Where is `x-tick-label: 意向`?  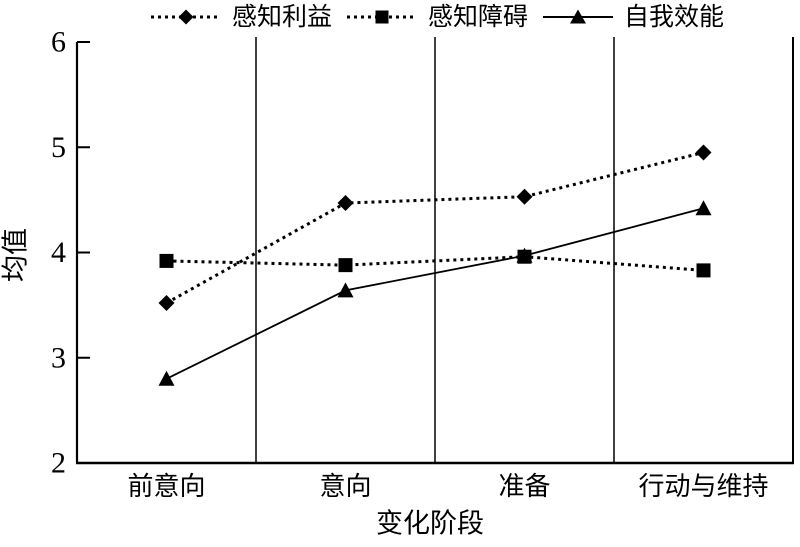 x-tick-label: 意向 is located at coordinates (345, 486).